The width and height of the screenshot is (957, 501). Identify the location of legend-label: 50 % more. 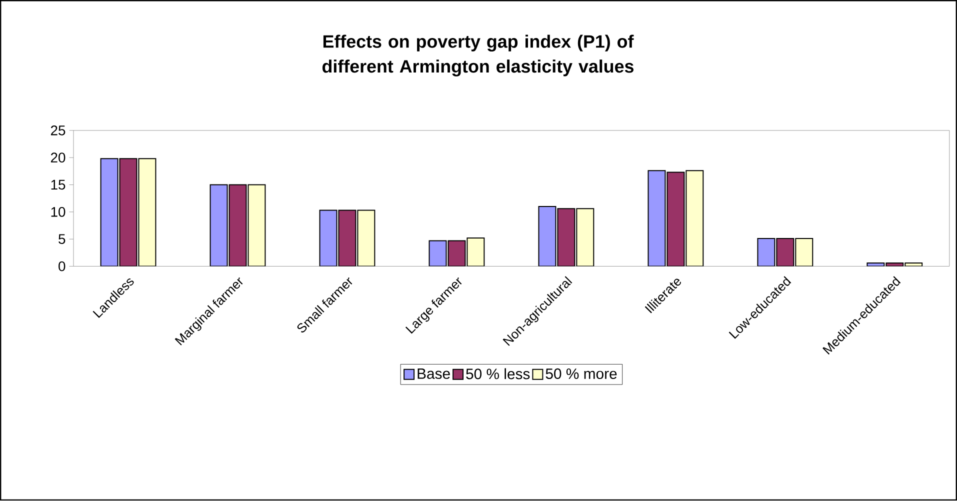
(581, 374).